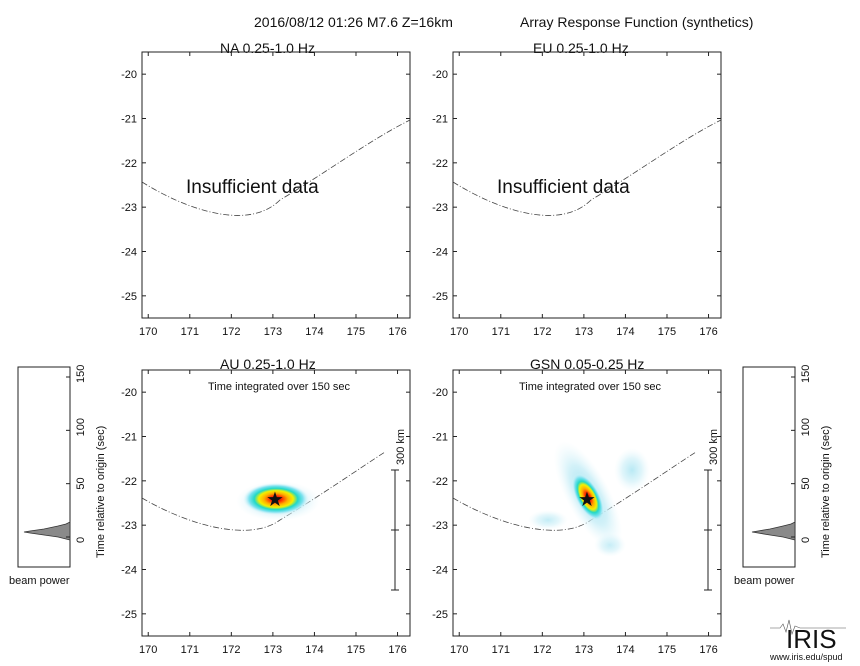 This screenshot has height=666, width=860. Describe the element at coordinates (563, 187) in the screenshot. I see `panel-eu-message: Insufficient data` at that location.